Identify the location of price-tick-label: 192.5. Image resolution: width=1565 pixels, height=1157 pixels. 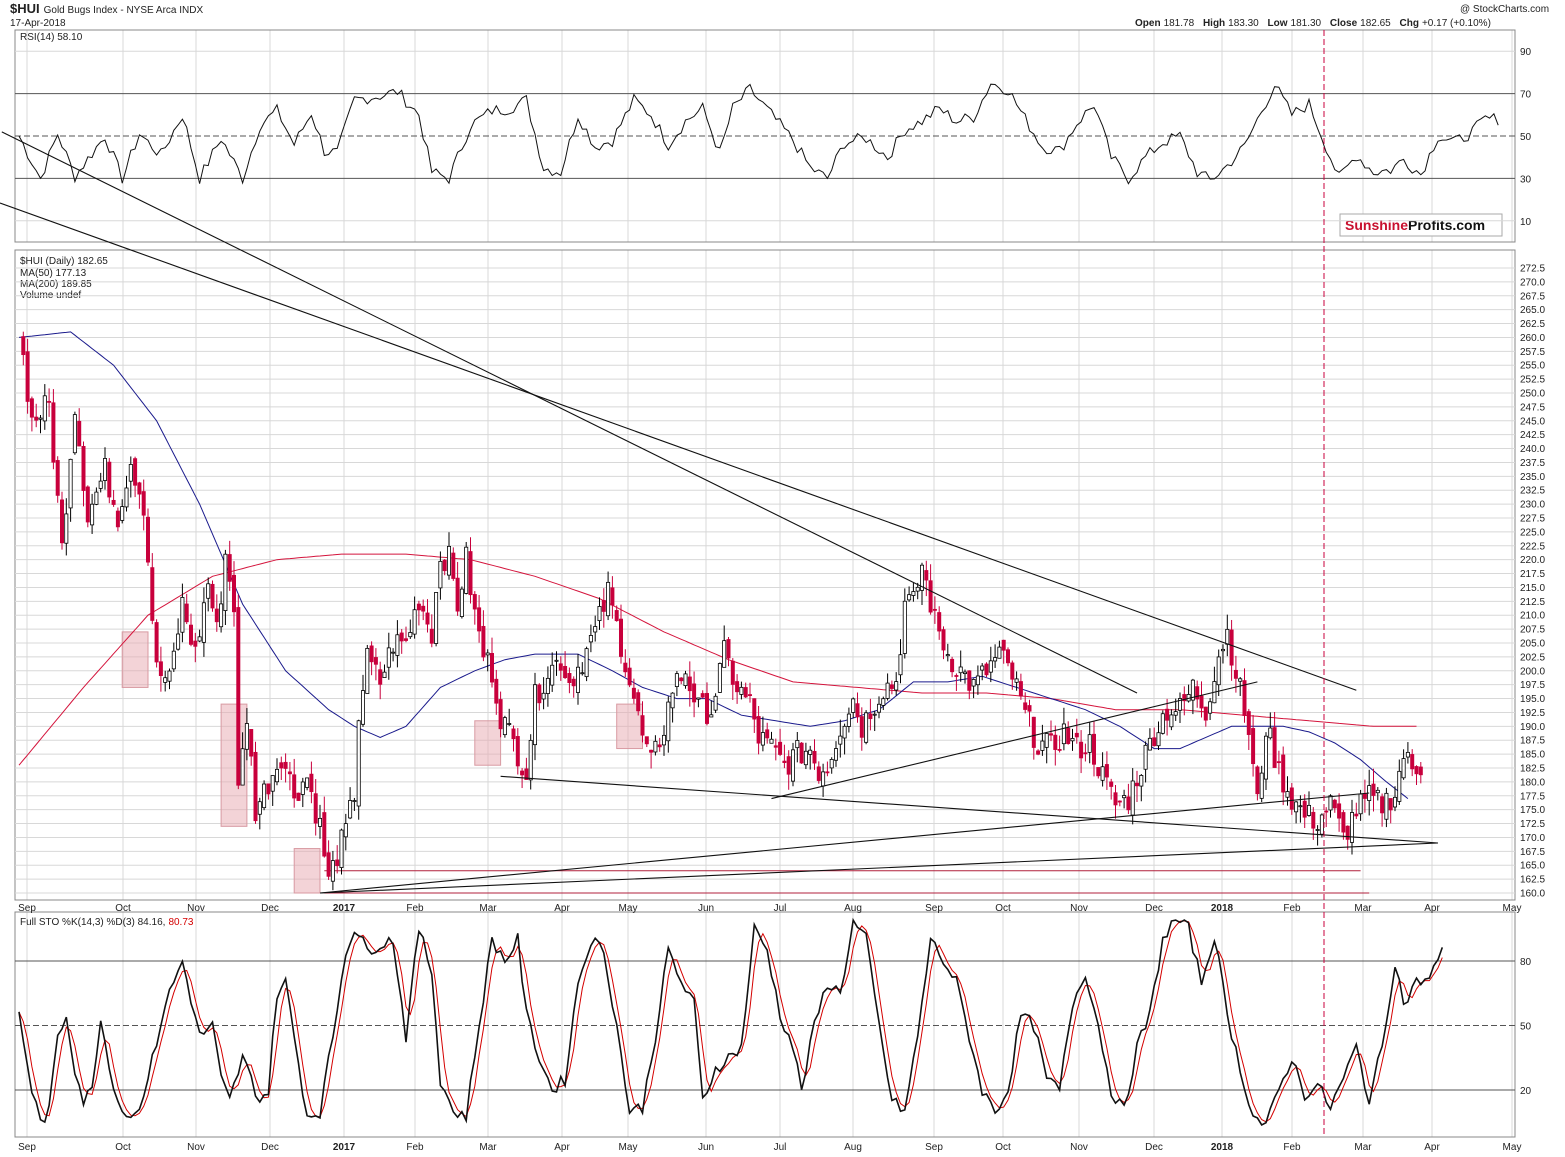
(1532, 713).